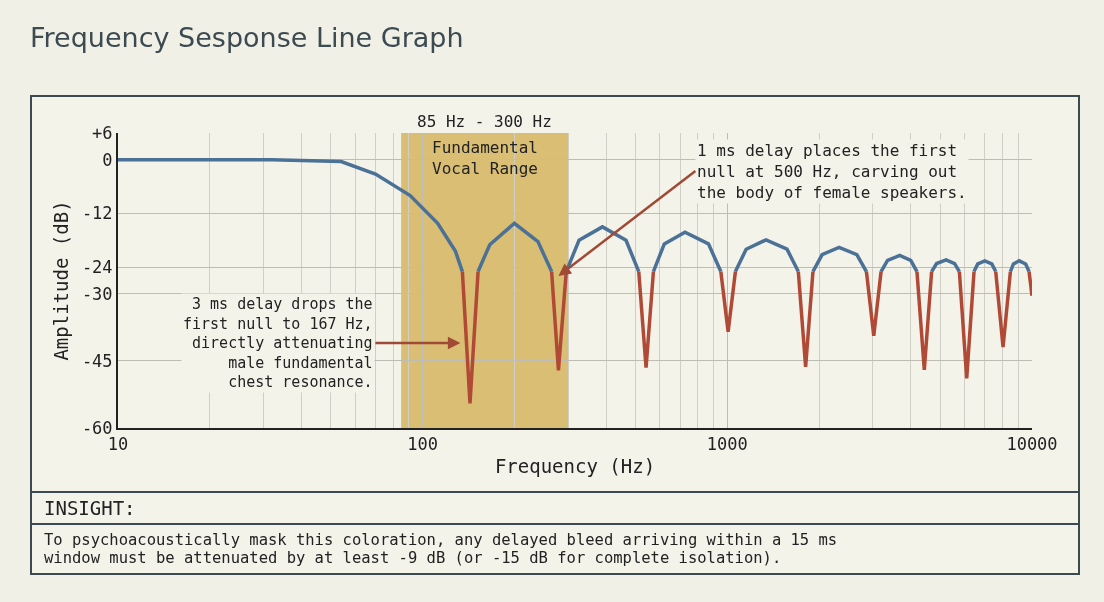 This screenshot has height=602, width=1104. What do you see at coordinates (247, 37) in the screenshot?
I see `chart-title: Frequency Sesponse Line Graph` at bounding box center [247, 37].